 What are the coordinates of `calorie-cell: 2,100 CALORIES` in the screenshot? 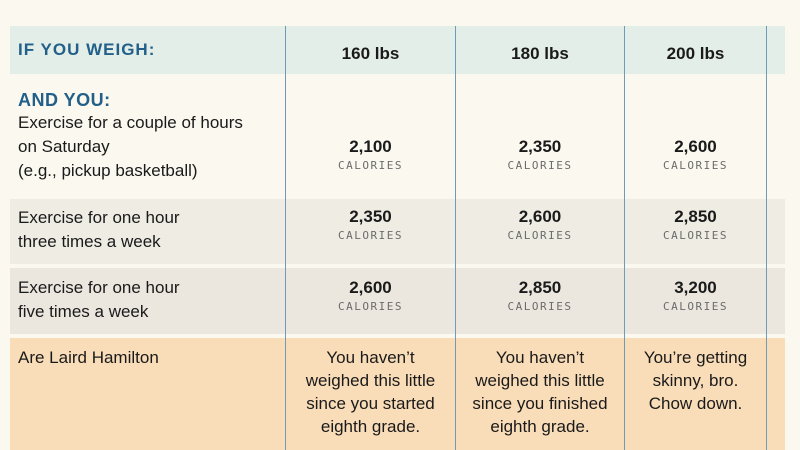 It's located at (370, 156).